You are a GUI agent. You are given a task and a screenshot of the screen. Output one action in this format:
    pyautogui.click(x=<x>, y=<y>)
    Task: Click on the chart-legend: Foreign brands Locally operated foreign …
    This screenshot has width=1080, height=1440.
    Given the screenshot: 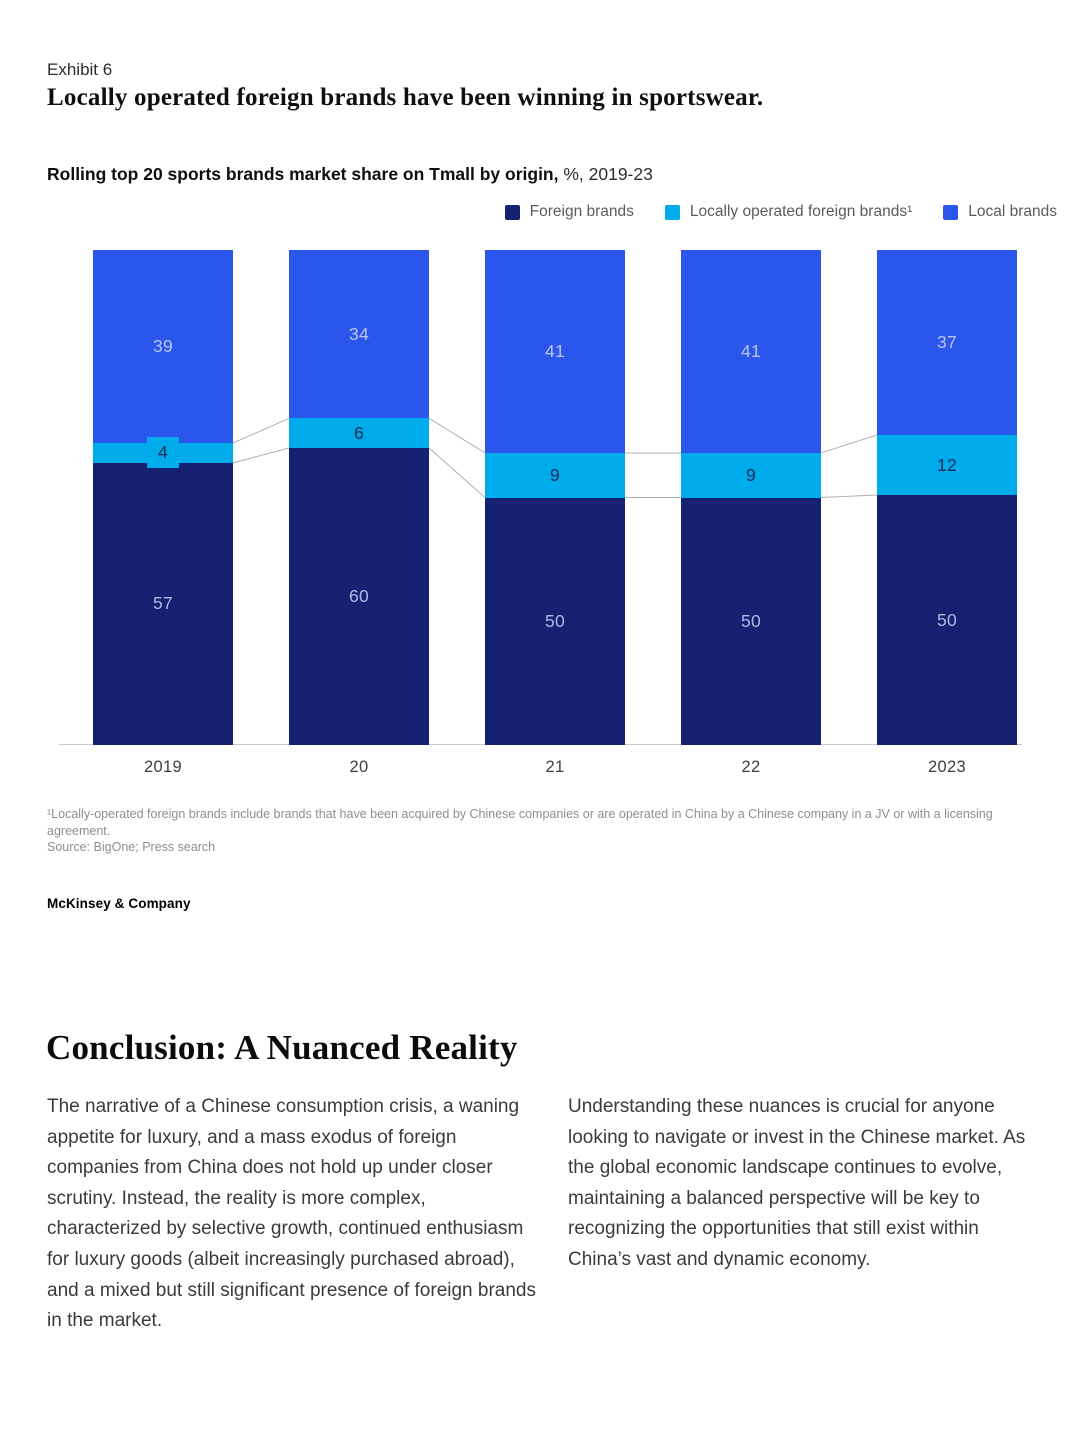 What is the action you would take?
    pyautogui.click(x=780, y=212)
    